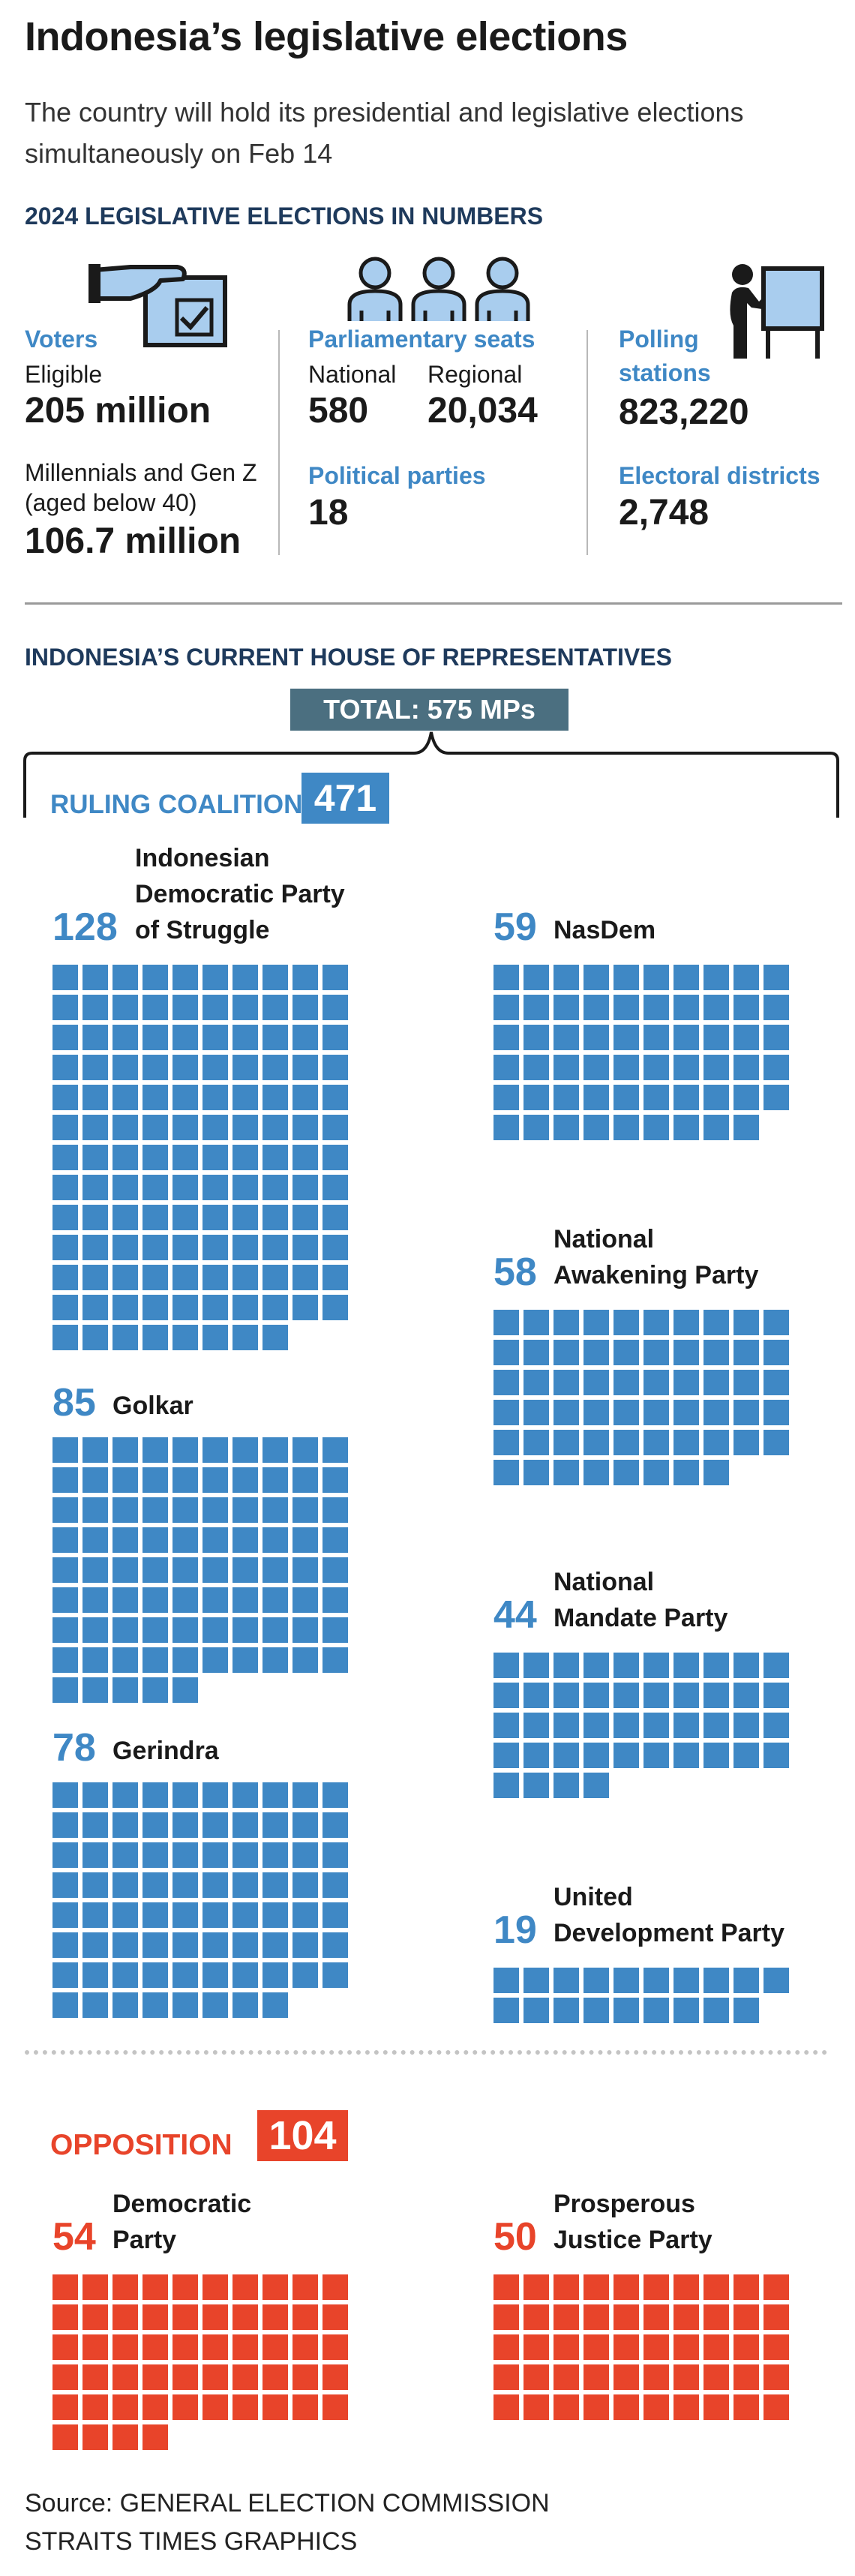 The image size is (855, 2576). I want to click on total-mps-badge: TOTAL: 575 MPs, so click(429, 710).